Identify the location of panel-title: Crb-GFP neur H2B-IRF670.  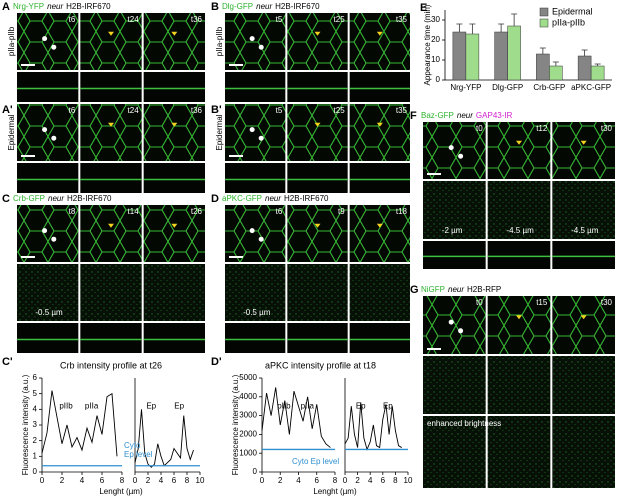
(62, 198).